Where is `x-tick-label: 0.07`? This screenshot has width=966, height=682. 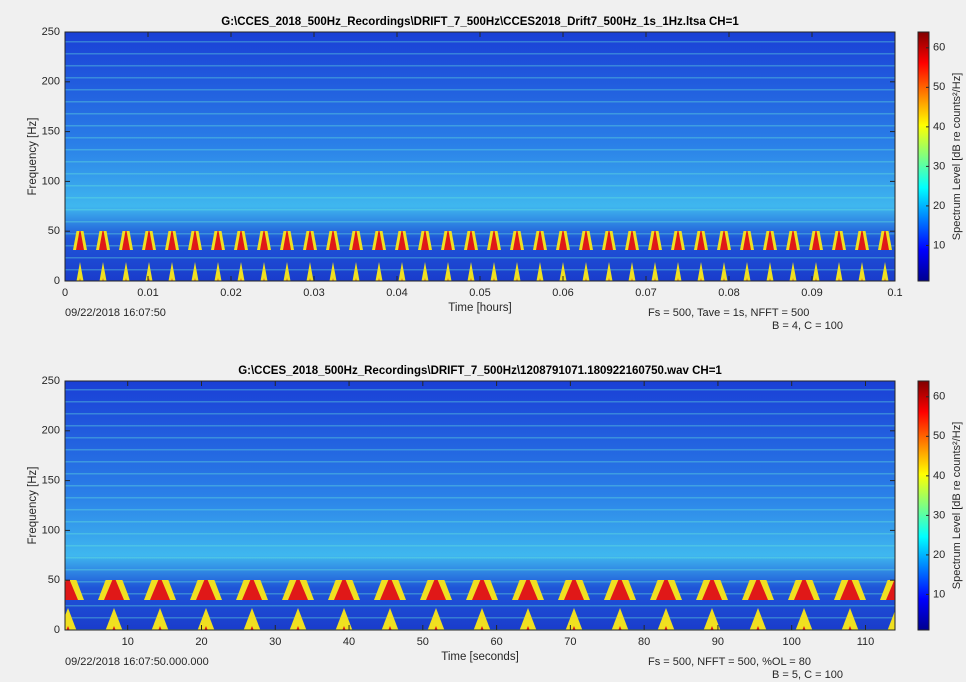
x-tick-label: 0.07 is located at coordinates (645, 293).